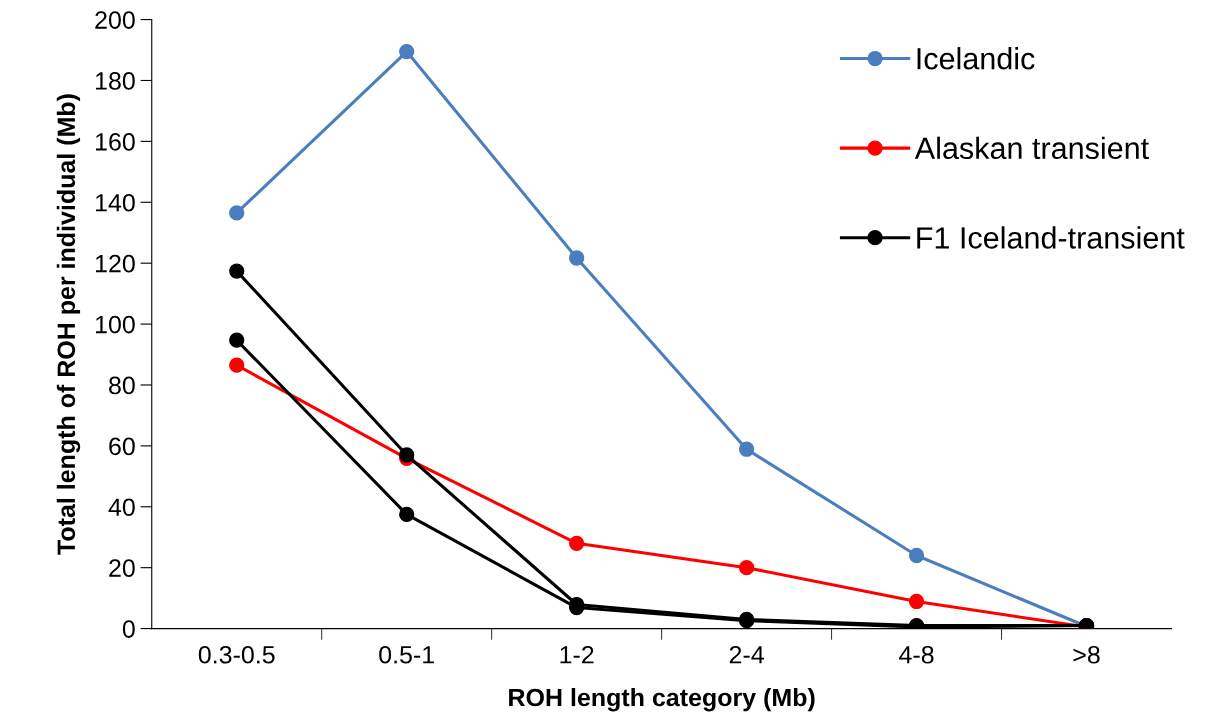  I want to click on x-tick-label: 4-8, so click(916, 654).